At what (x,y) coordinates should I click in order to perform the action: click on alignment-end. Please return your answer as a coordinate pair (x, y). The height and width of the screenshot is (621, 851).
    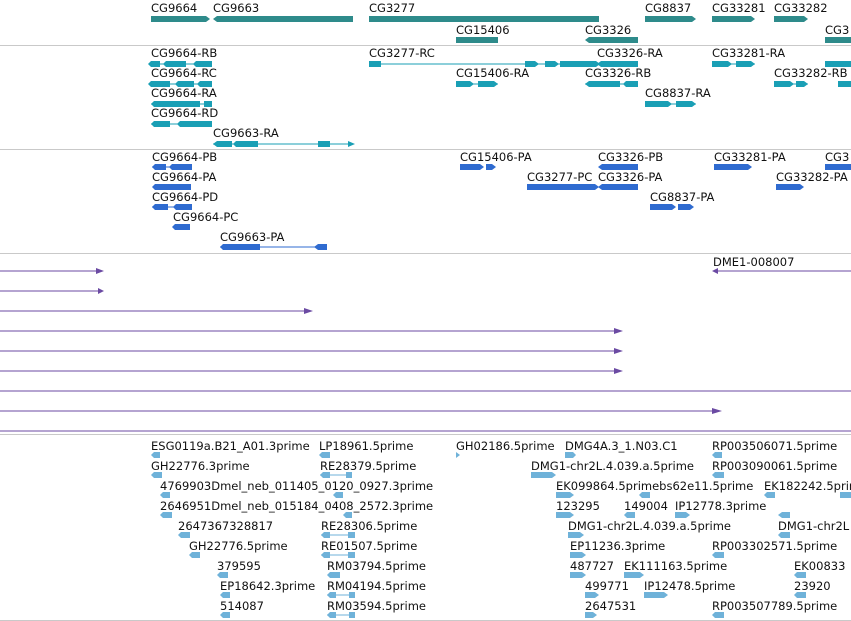
    Looking at the image, I should click on (618, 371).